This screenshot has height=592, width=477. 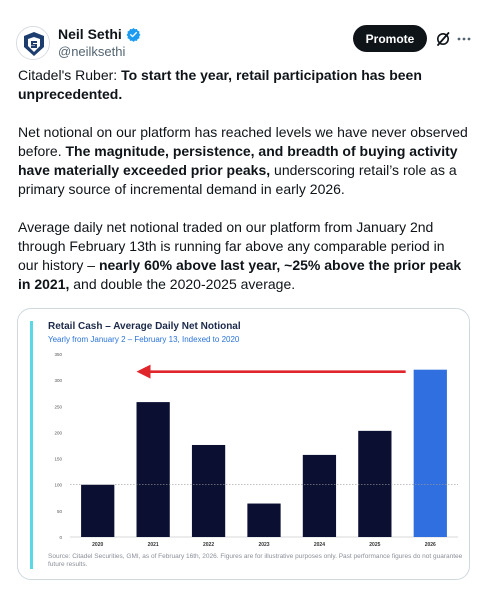 I want to click on y-tick-label: 100, so click(x=58, y=485).